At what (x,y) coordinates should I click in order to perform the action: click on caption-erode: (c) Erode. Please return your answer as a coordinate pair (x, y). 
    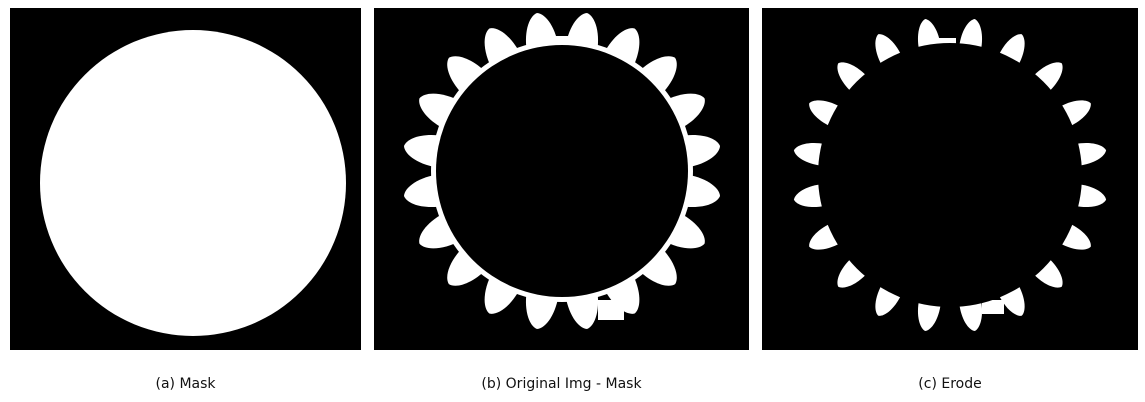
    Looking at the image, I should click on (950, 384).